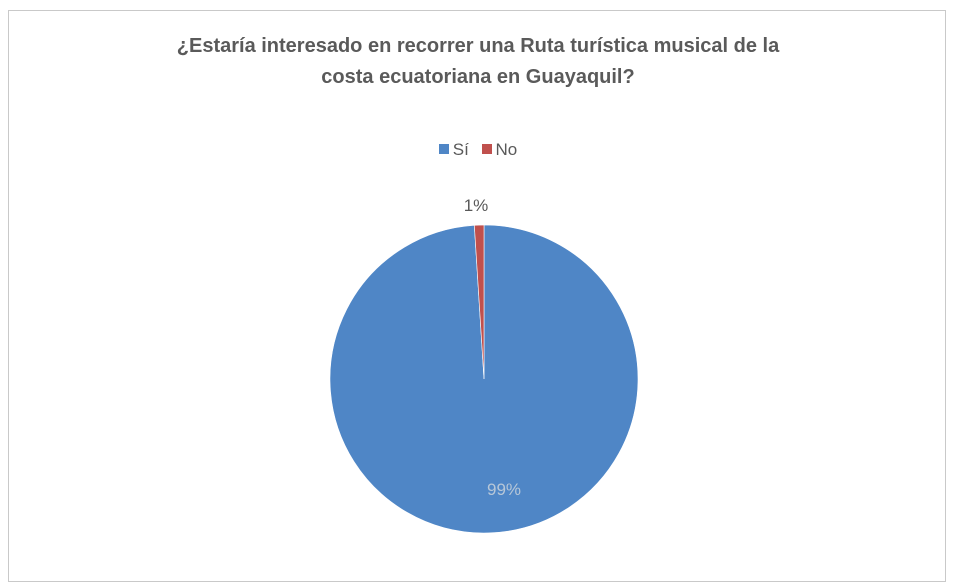 This screenshot has height=584, width=955. Describe the element at coordinates (443, 148) in the screenshot. I see `legend-swatch-si` at that location.